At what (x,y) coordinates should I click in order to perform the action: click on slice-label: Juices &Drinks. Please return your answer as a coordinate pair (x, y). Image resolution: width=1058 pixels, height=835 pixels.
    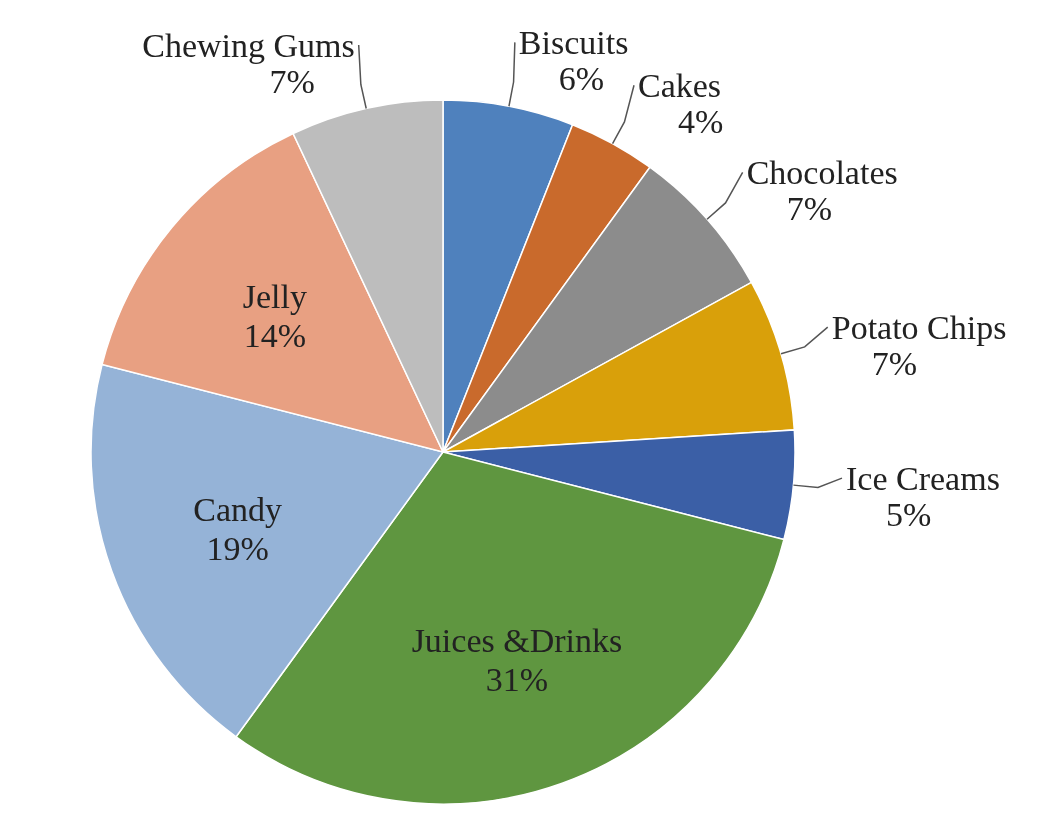
    Looking at the image, I should click on (517, 641).